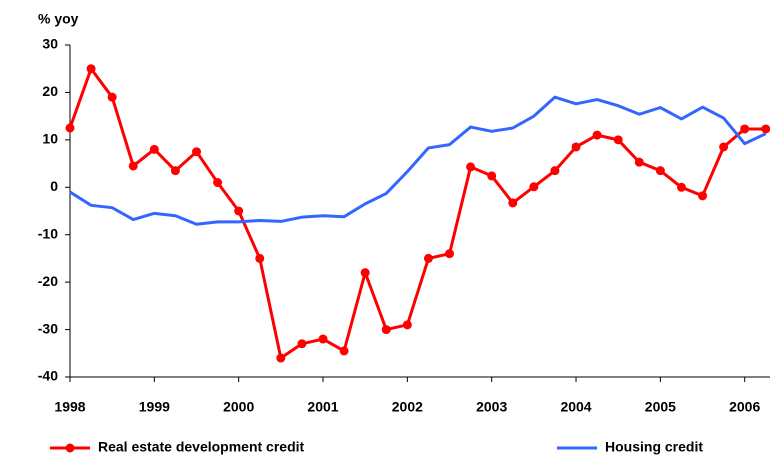 Image resolution: width=770 pixels, height=461 pixels. Describe the element at coordinates (48, 376) in the screenshot. I see `y-tick-label: -40` at that location.